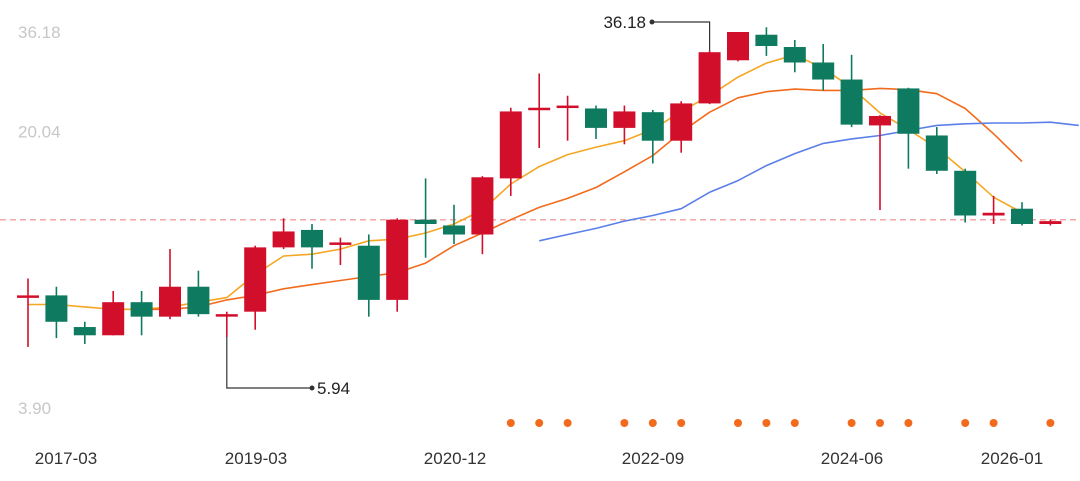  Describe the element at coordinates (681, 36) in the screenshot. I see `high-leader-line` at that location.